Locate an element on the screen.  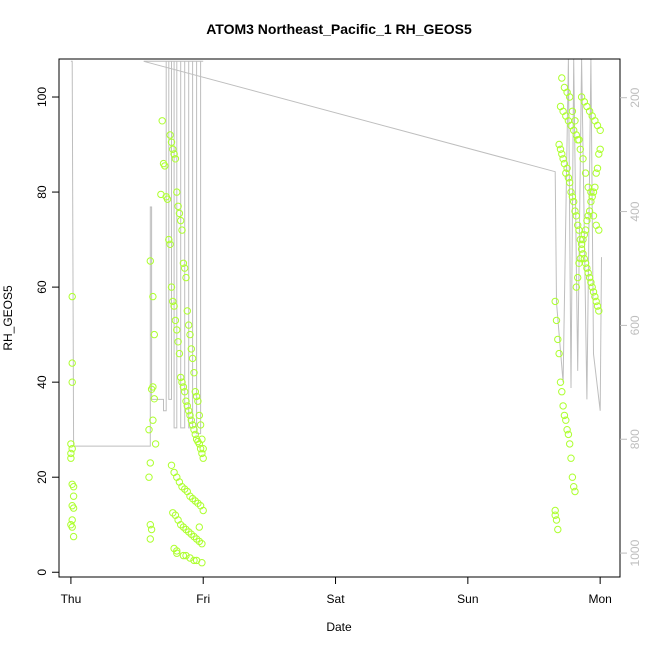
y2-tick-label: 400 is located at coordinates (635, 211).